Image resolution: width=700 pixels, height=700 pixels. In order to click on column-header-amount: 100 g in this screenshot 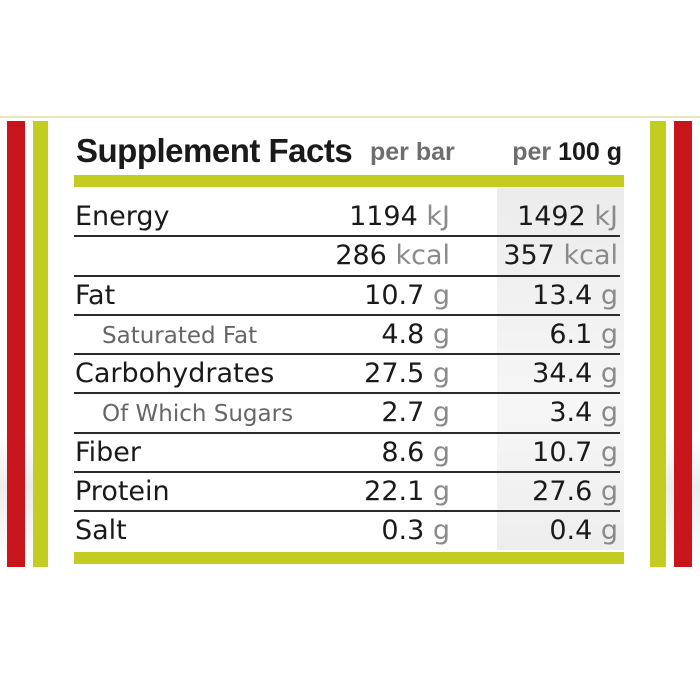, I will do `click(590, 152)`.